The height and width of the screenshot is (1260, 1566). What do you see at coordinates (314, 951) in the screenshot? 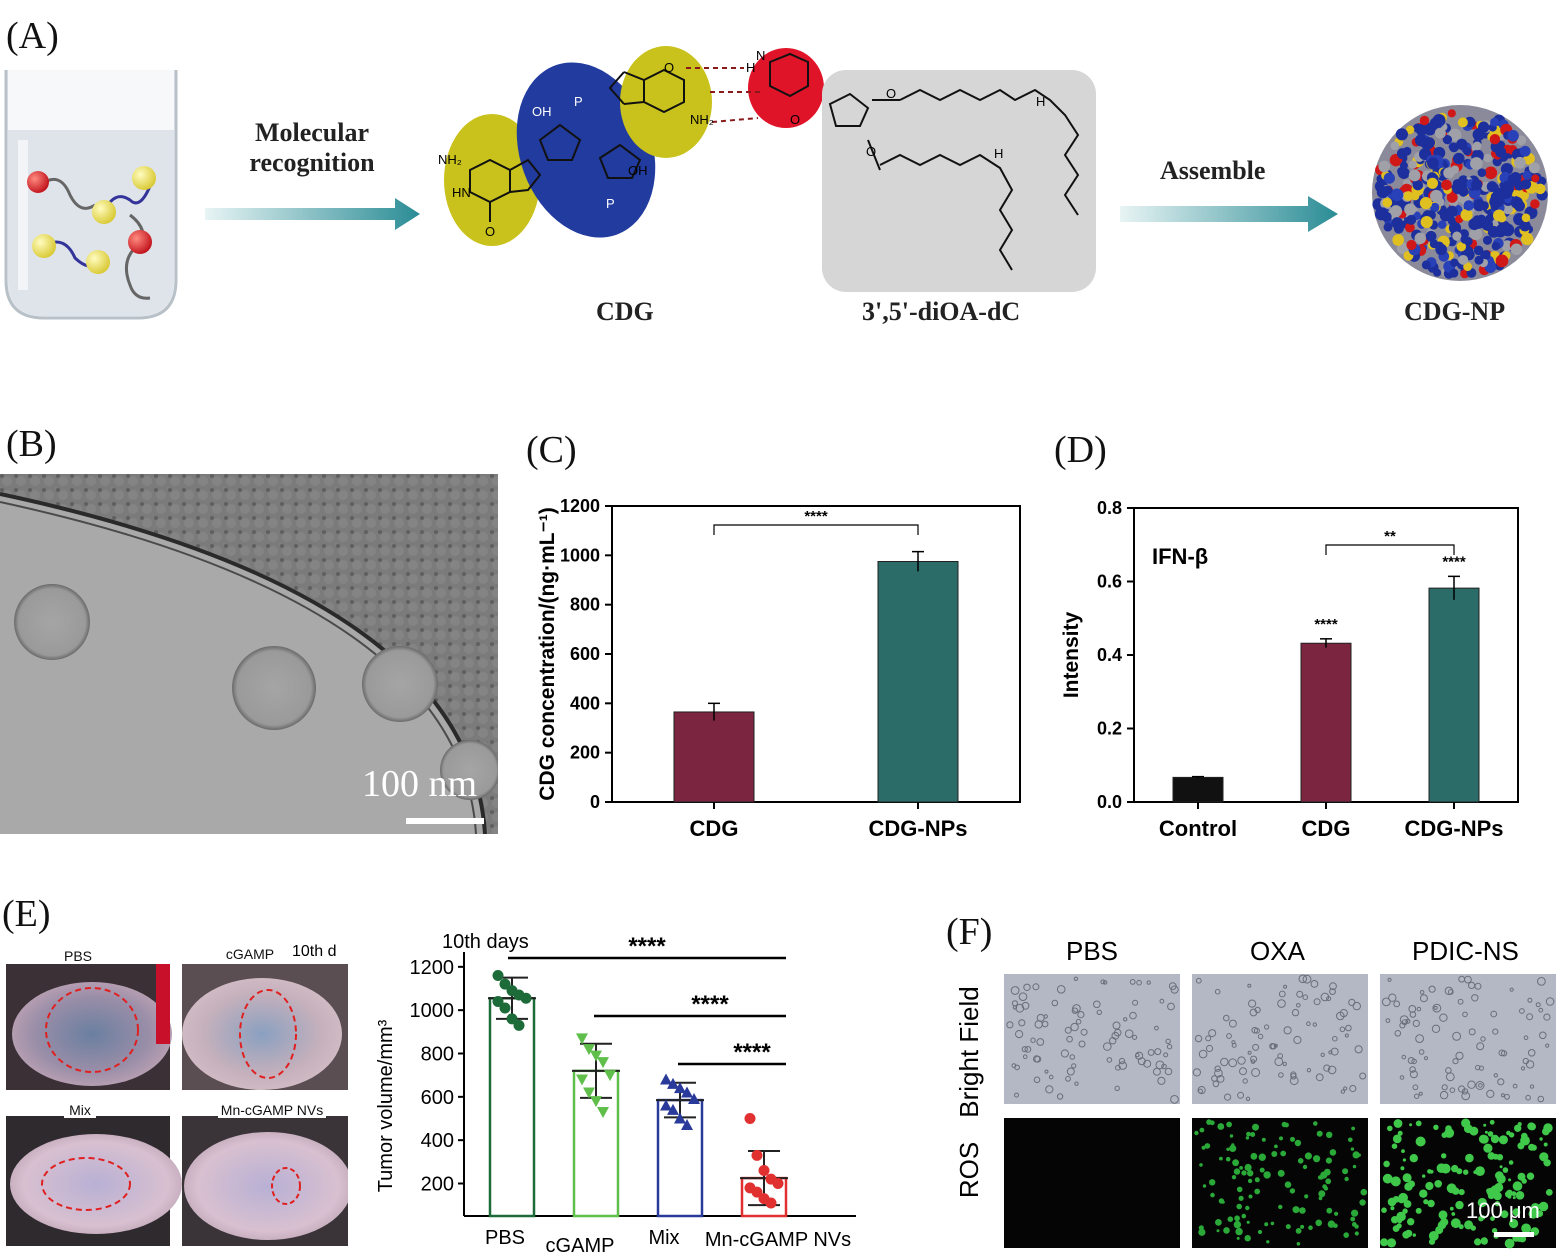
I see `photo-label: 10th d` at bounding box center [314, 951].